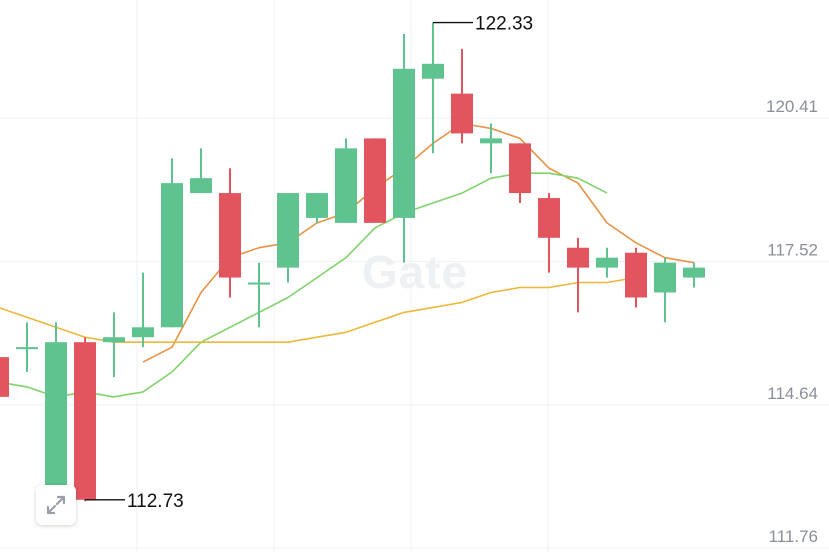 This screenshot has height=552, width=829. I want to click on expand-chart-button, so click(56, 505).